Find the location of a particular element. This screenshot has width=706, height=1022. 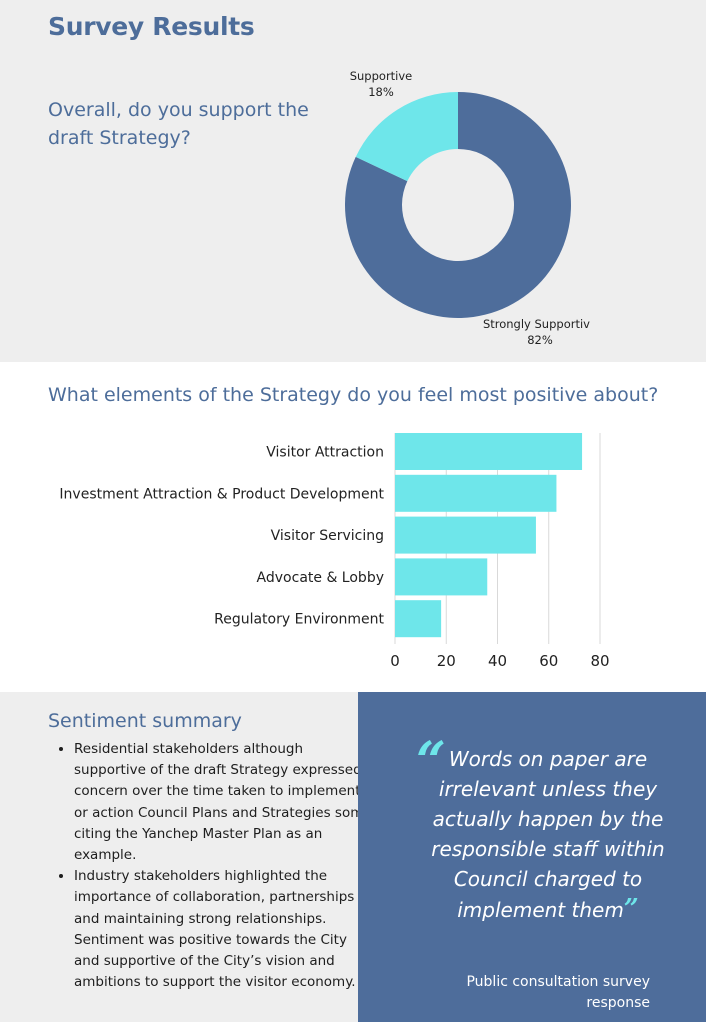

bar-regulatory-environment is located at coordinates (418, 619).